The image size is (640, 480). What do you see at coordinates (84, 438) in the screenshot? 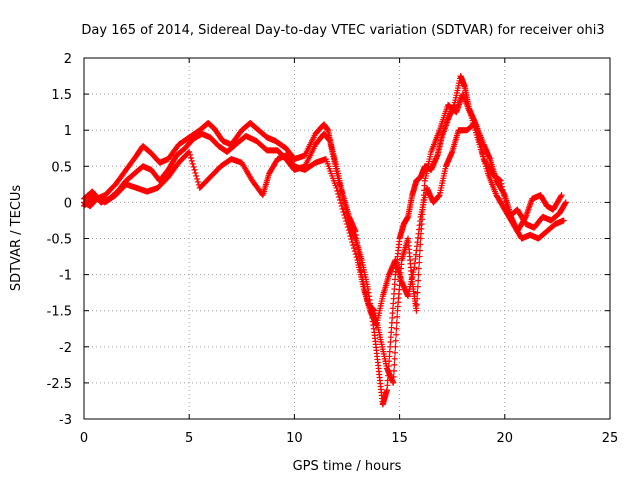
I see `x-tick-label: 0` at bounding box center [84, 438].